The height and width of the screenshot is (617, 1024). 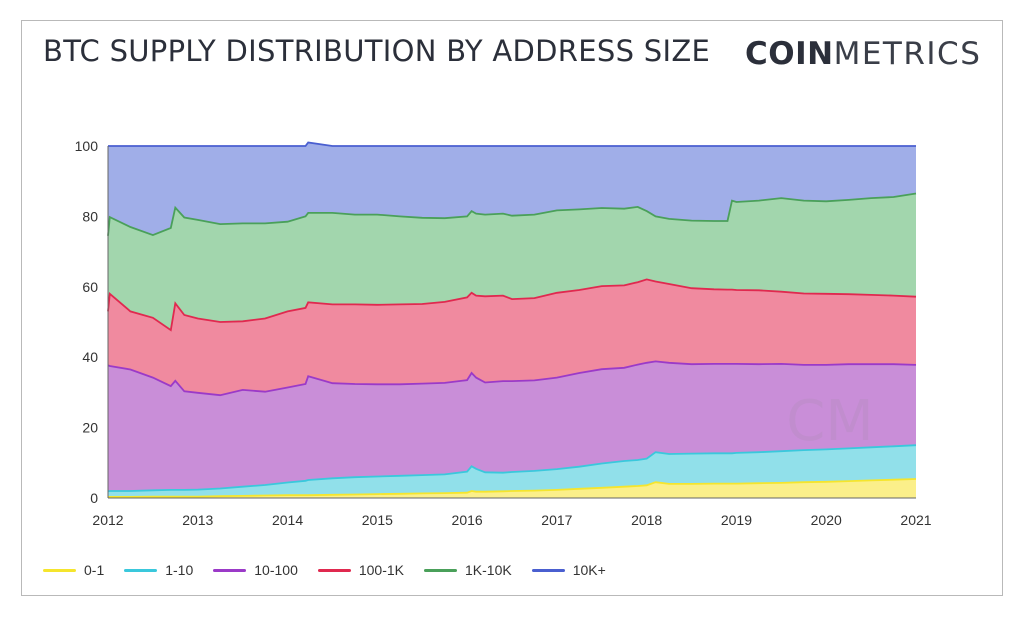 I want to click on chart-title: BTC SUPPLY DISTRIBUTION BY ADDRESS SIZE, so click(x=377, y=51).